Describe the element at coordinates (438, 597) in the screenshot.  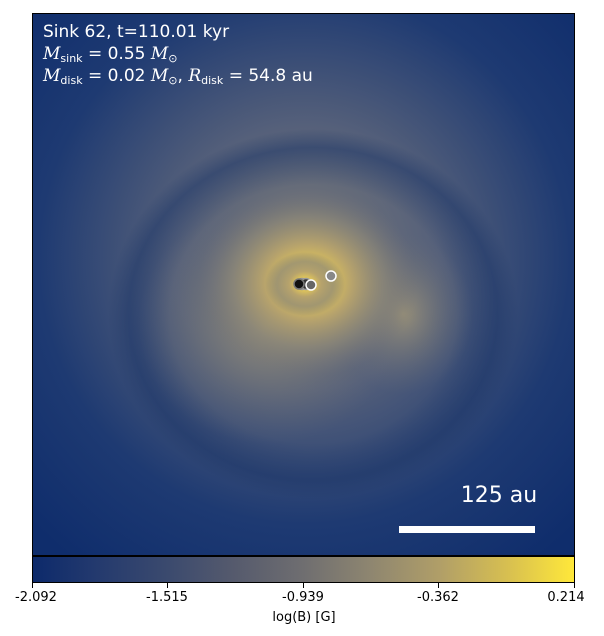
I see `colorbar-tick-label: -0.362` at that location.